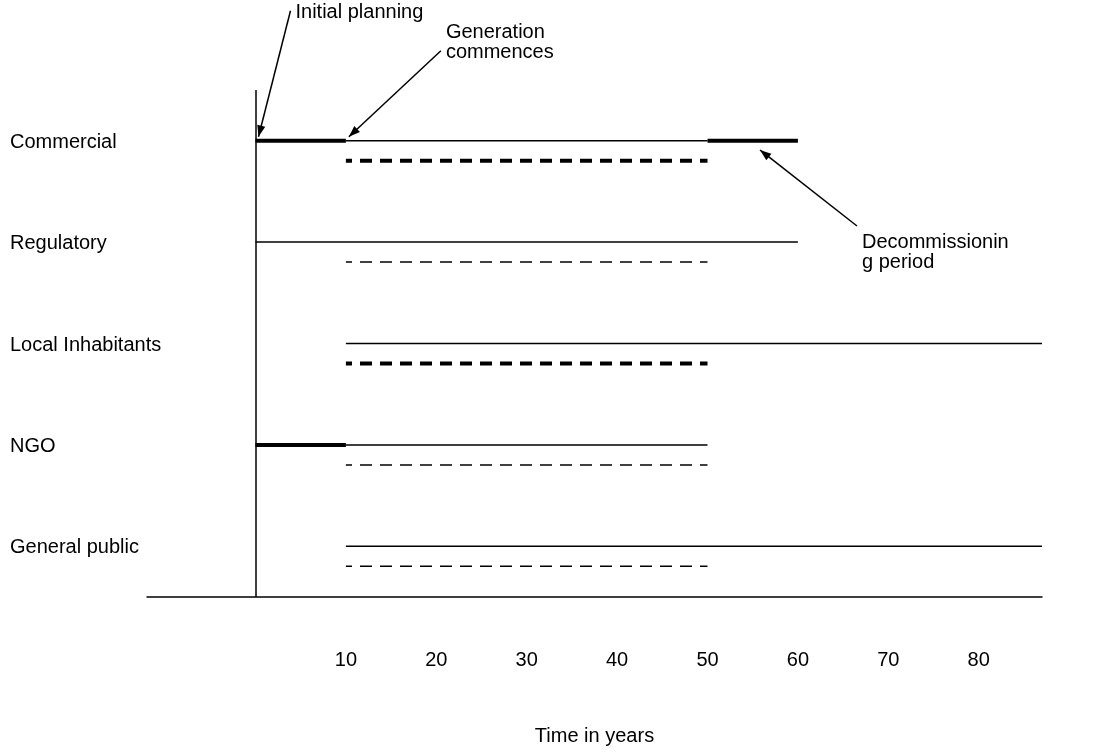 The width and height of the screenshot is (1093, 752). What do you see at coordinates (346, 659) in the screenshot?
I see `x-tick-label: 10` at bounding box center [346, 659].